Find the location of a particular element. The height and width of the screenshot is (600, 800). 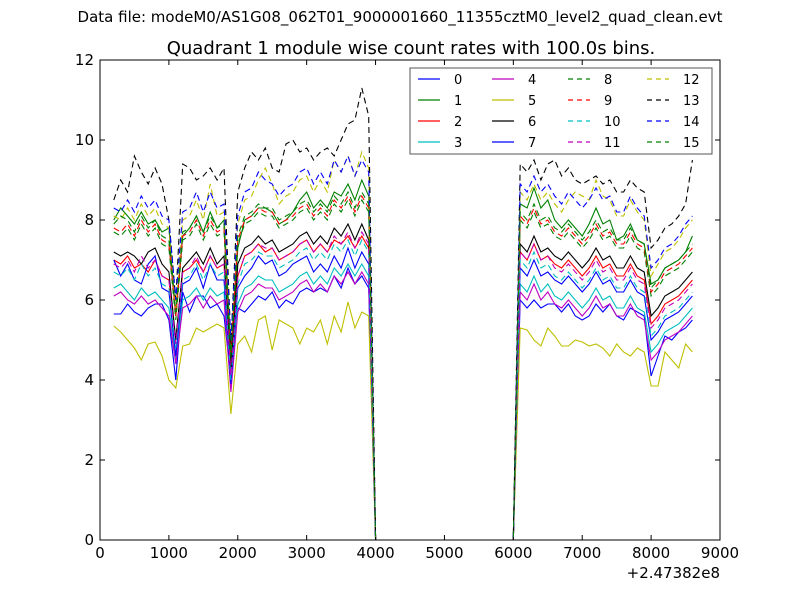

legend-label-15: 15 is located at coordinates (691, 143).